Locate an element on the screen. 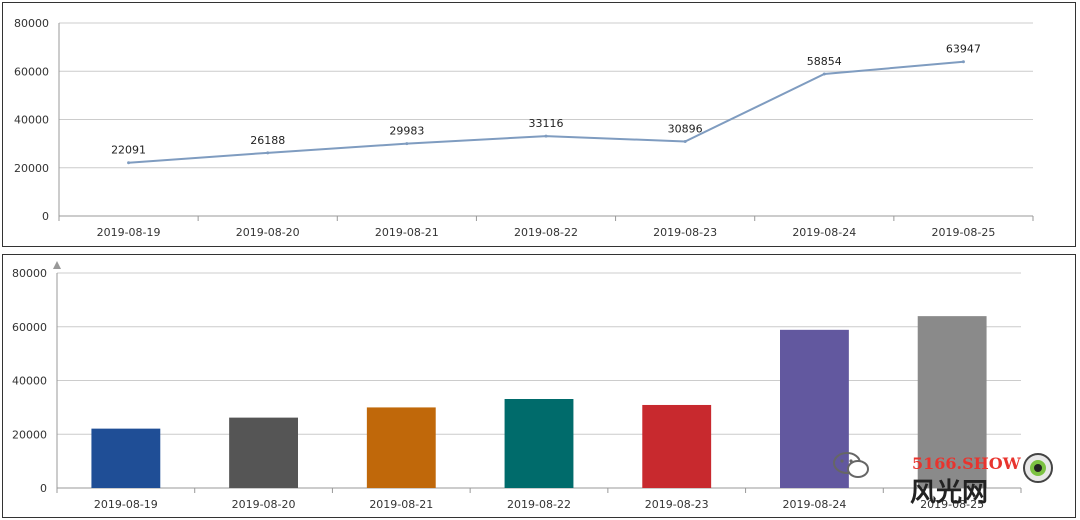 The height and width of the screenshot is (520, 1080). eye-logo-icon is located at coordinates (1038, 468).